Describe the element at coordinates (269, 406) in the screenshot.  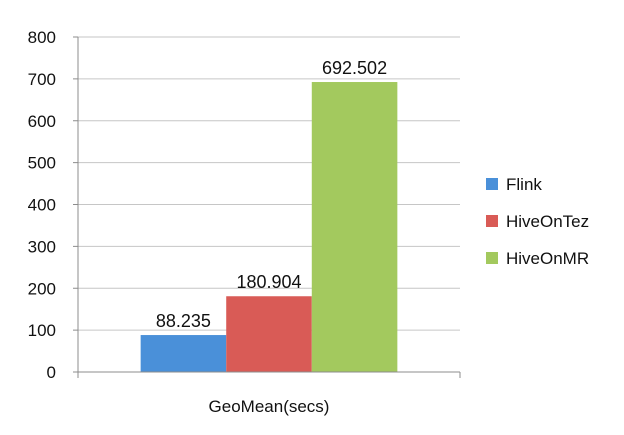
I see `category-label: GeoMean(secs)` at that location.